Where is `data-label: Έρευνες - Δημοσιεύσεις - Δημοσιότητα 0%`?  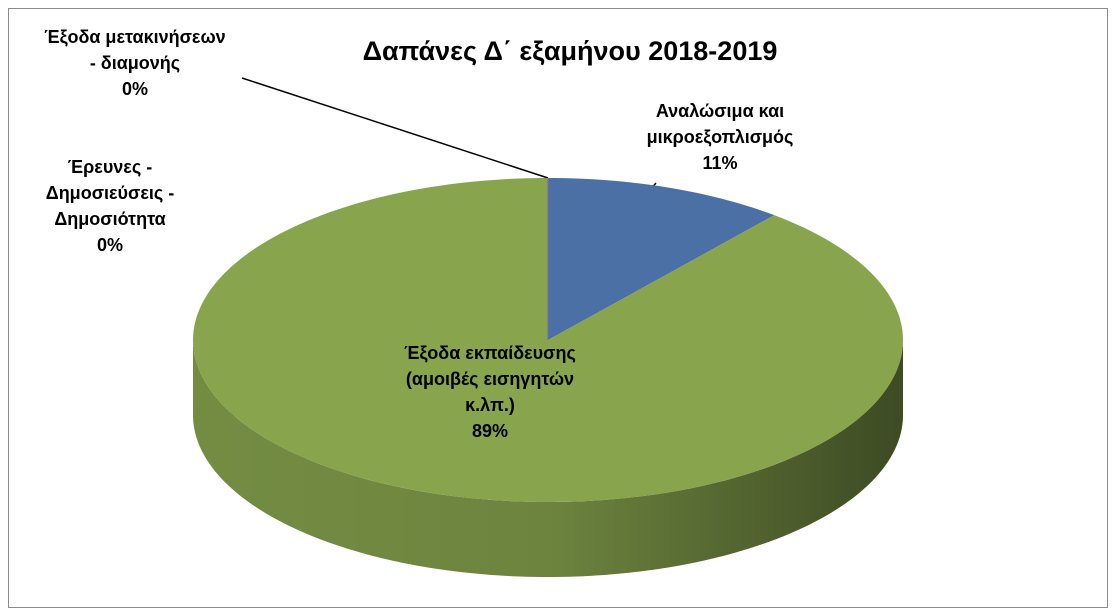
data-label: Έρευνες - Δημοσιεύσεις - Δημοσιότητα 0% is located at coordinates (110, 206).